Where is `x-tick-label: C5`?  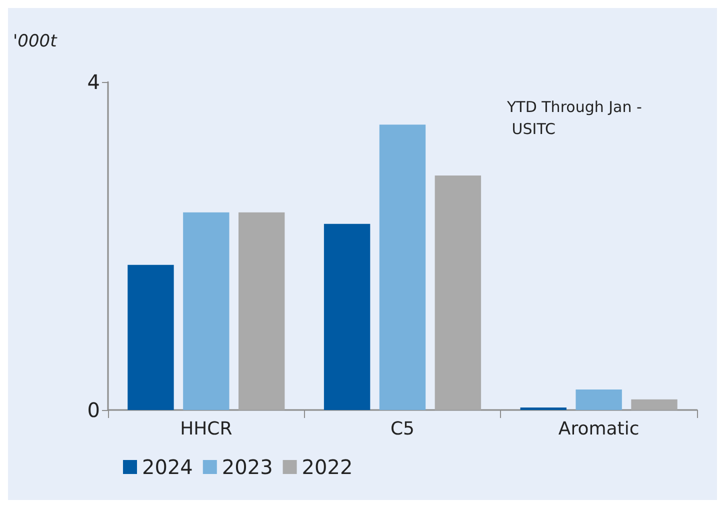 x-tick-label: C5 is located at coordinates (402, 429).